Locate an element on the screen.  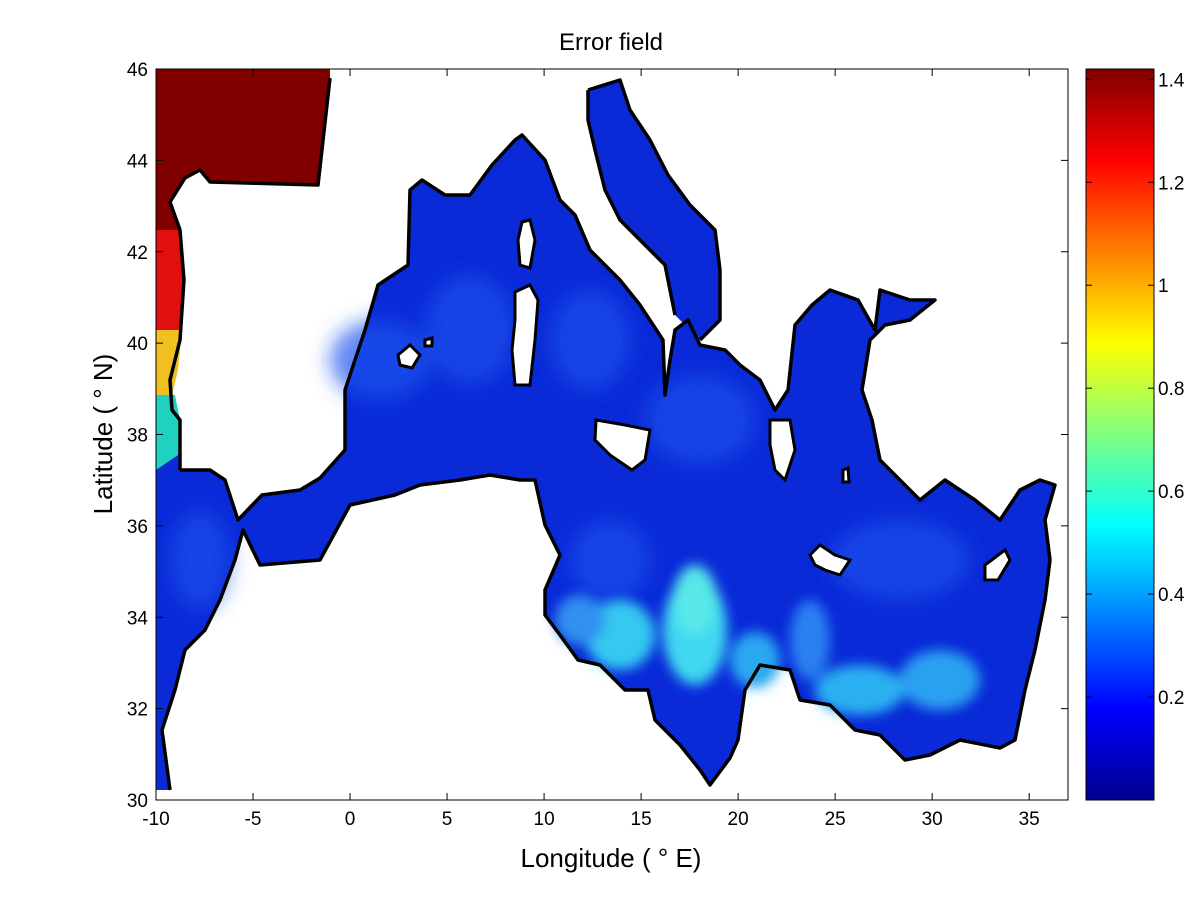
colorbar-tick-label: 1 is located at coordinates (1163, 286).